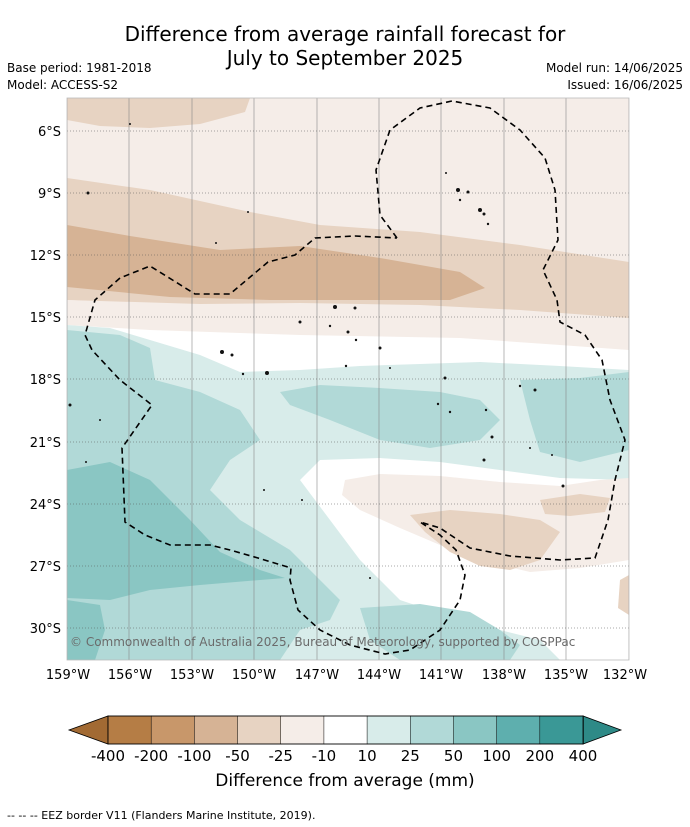 The image size is (690, 827). I want to click on colorbar-segments, so click(345, 730).